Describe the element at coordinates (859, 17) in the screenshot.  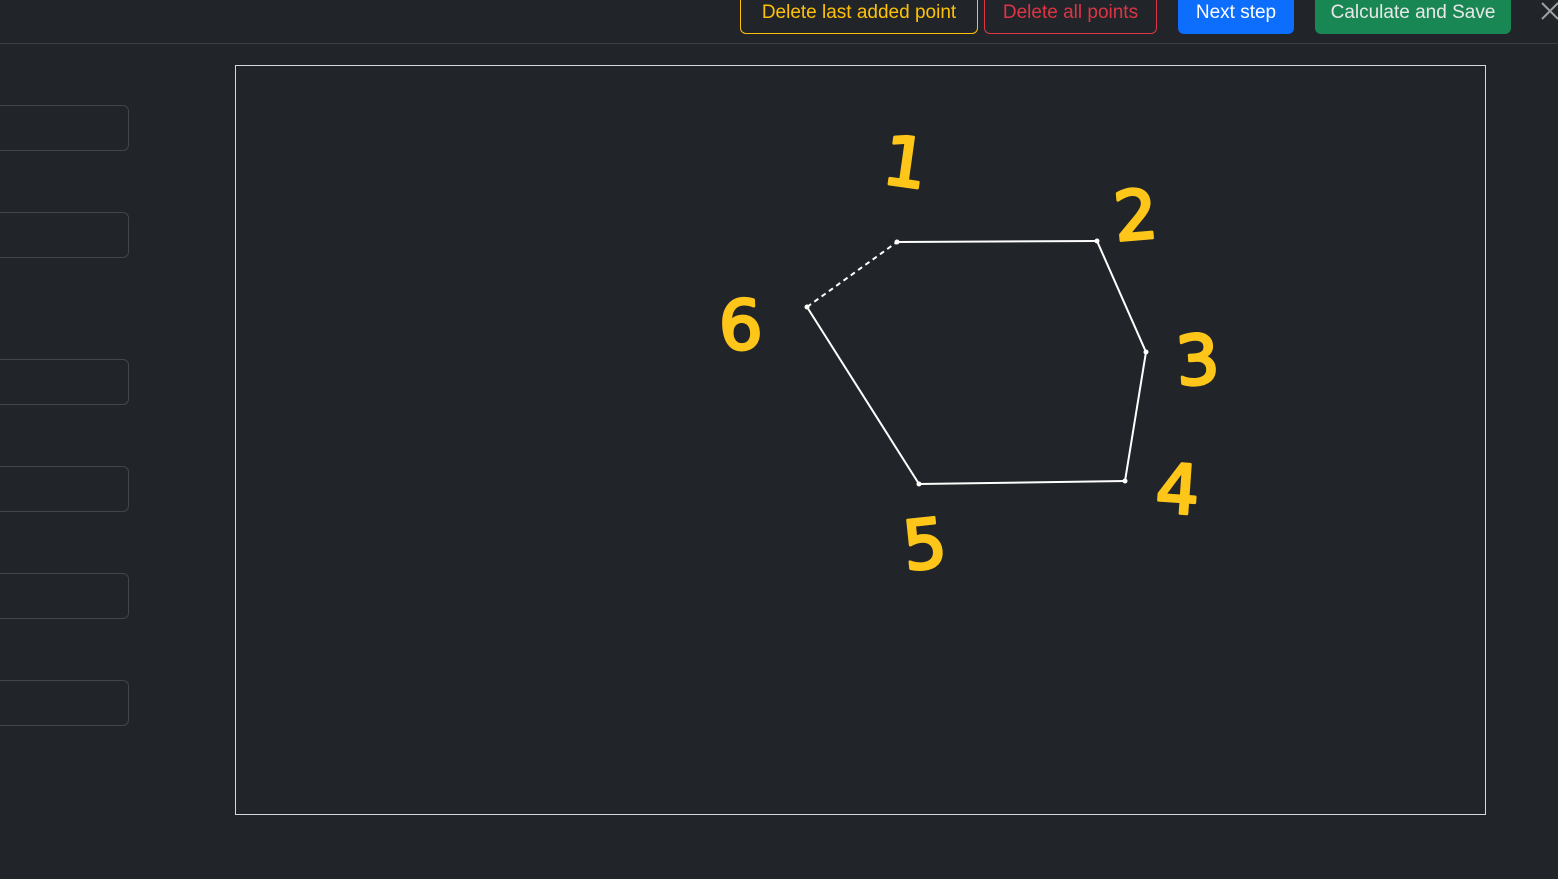
I see `delete-last-point-button: Delete last added point` at that location.